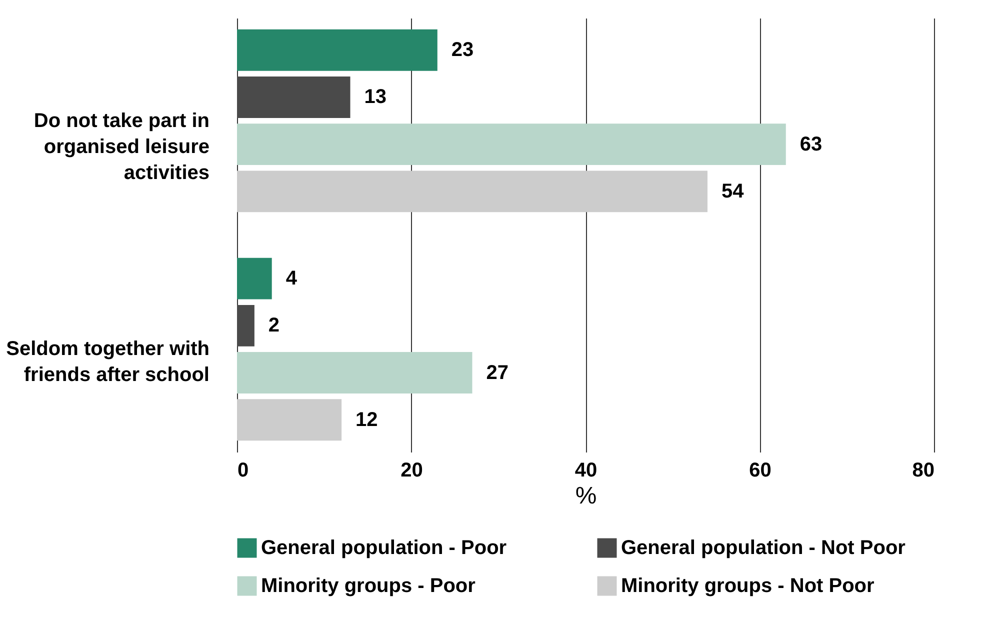 The image size is (985, 639). I want to click on y-tick-label: Do not take part in organised leisure activities, so click(122, 147).